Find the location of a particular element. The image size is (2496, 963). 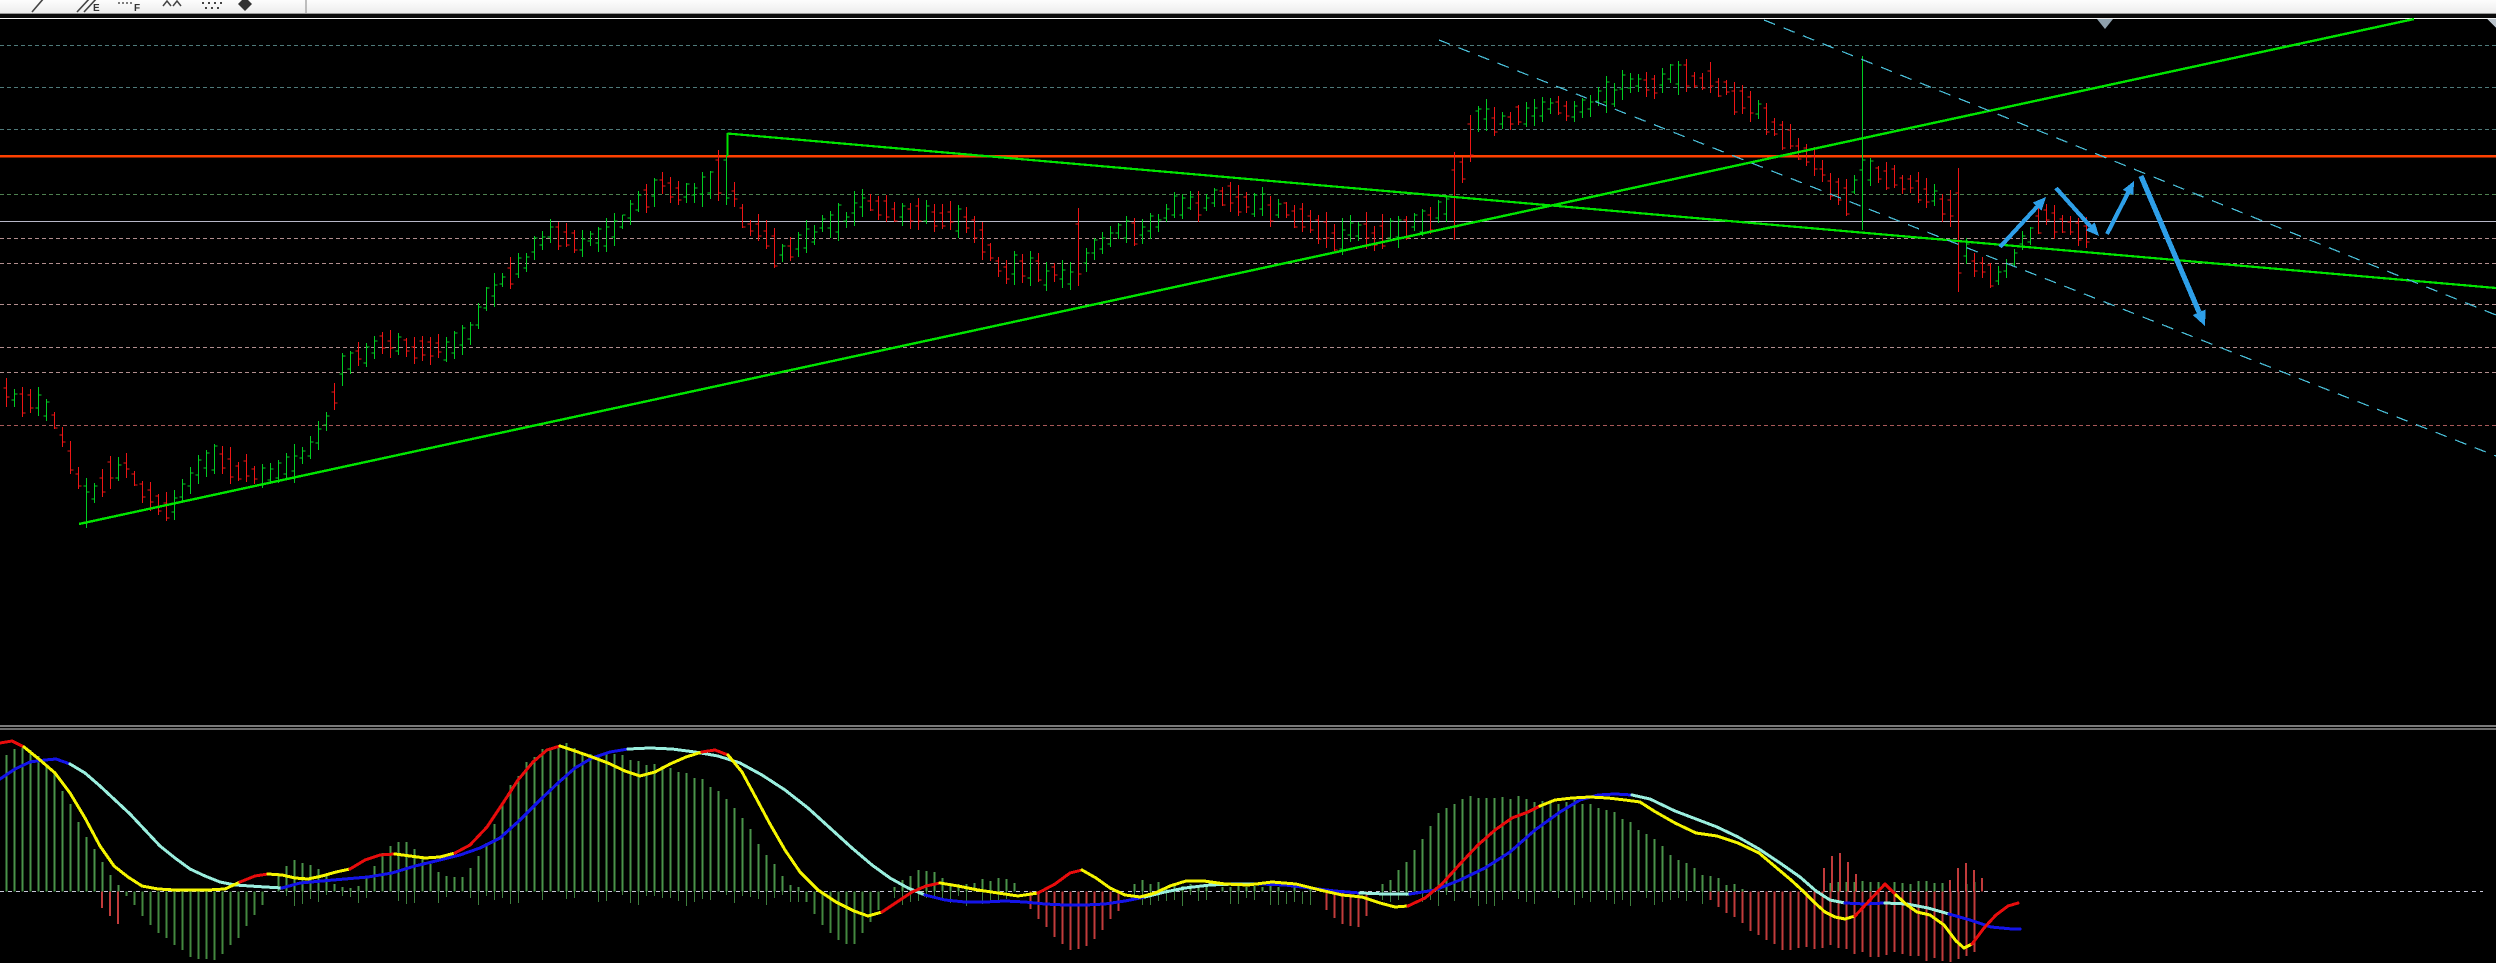

svg-text: E is located at coordinates (96, 8).